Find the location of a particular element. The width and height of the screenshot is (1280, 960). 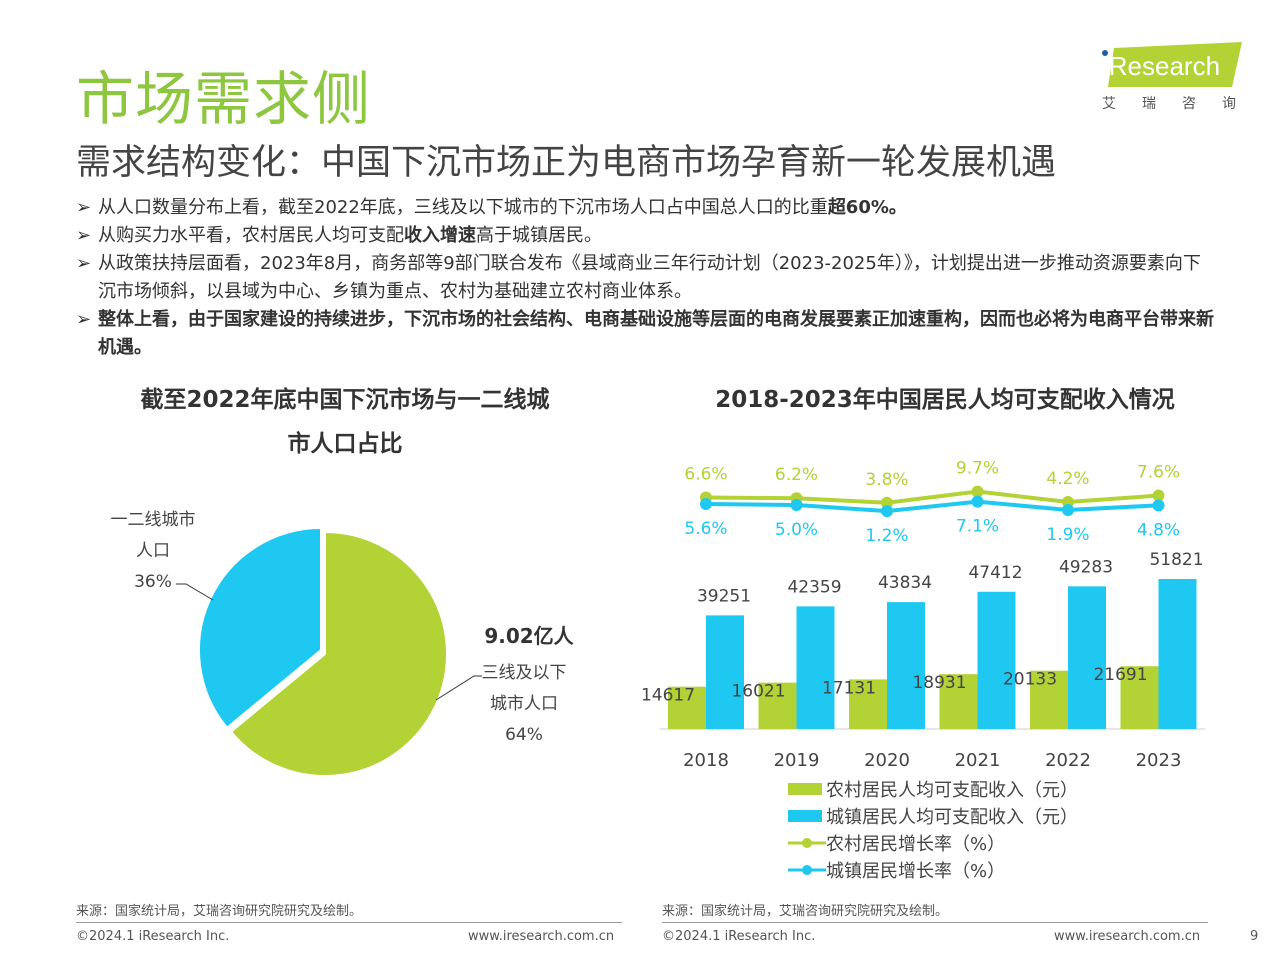

iresearch-logo: iResearch is located at coordinates (1172, 64).